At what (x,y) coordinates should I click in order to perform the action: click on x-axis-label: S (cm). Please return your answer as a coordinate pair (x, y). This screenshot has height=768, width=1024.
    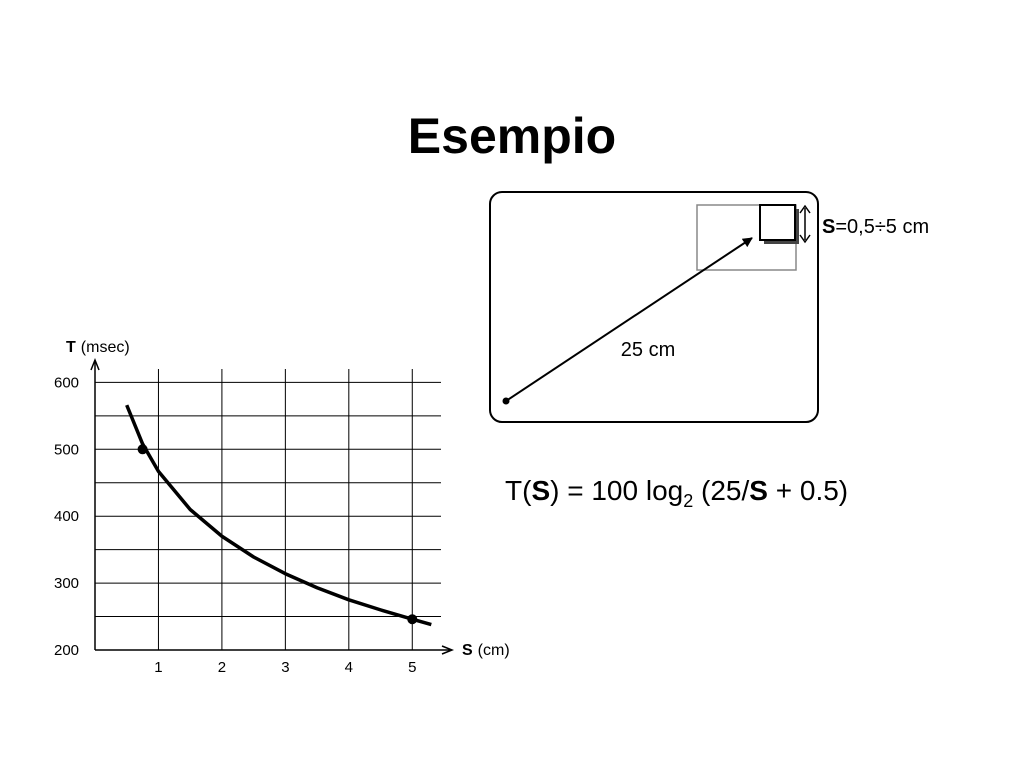
    Looking at the image, I should click on (486, 650).